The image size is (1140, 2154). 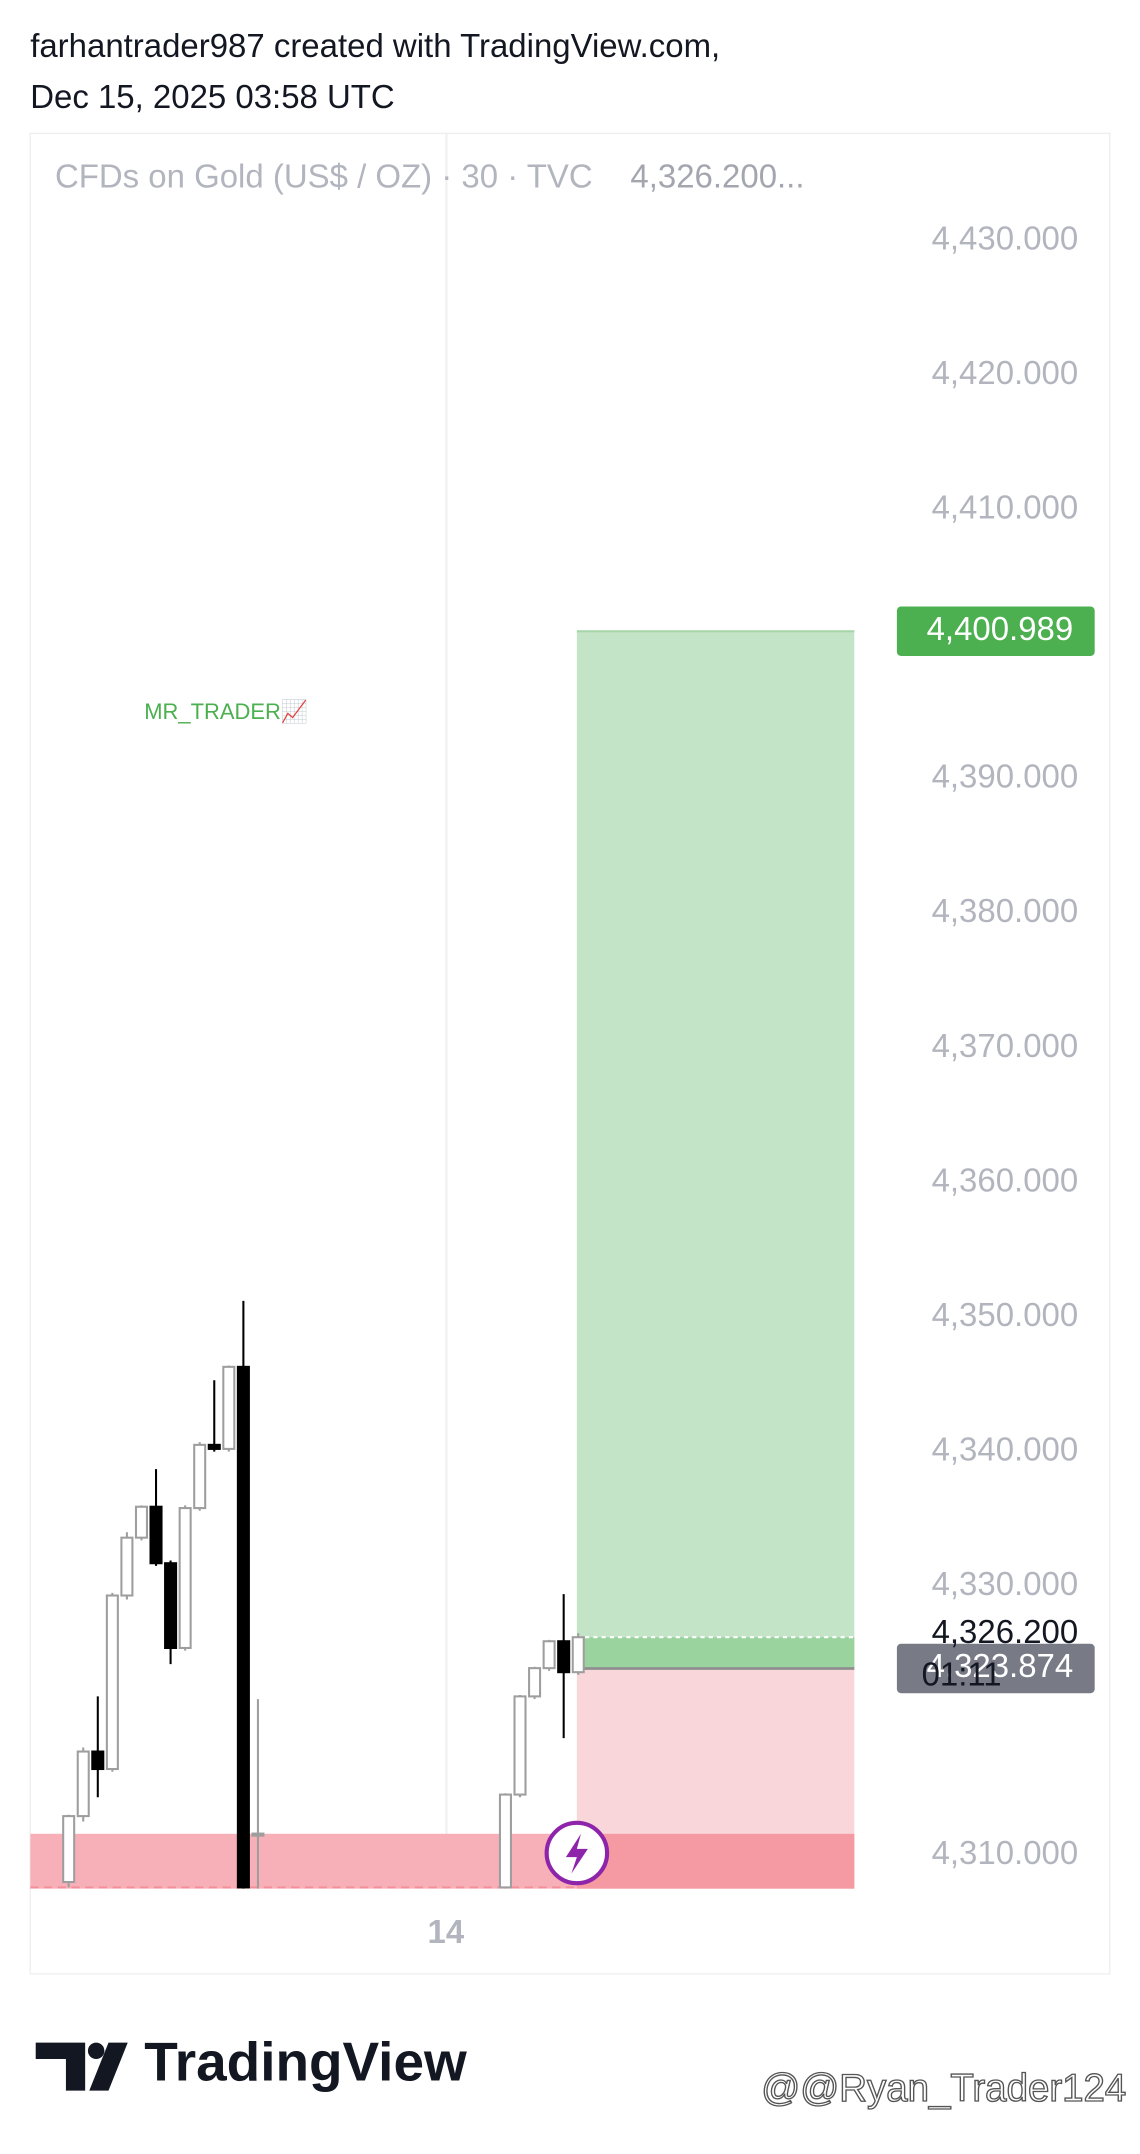 I want to click on y-tick-label: 4,340.000, so click(x=1005, y=1448).